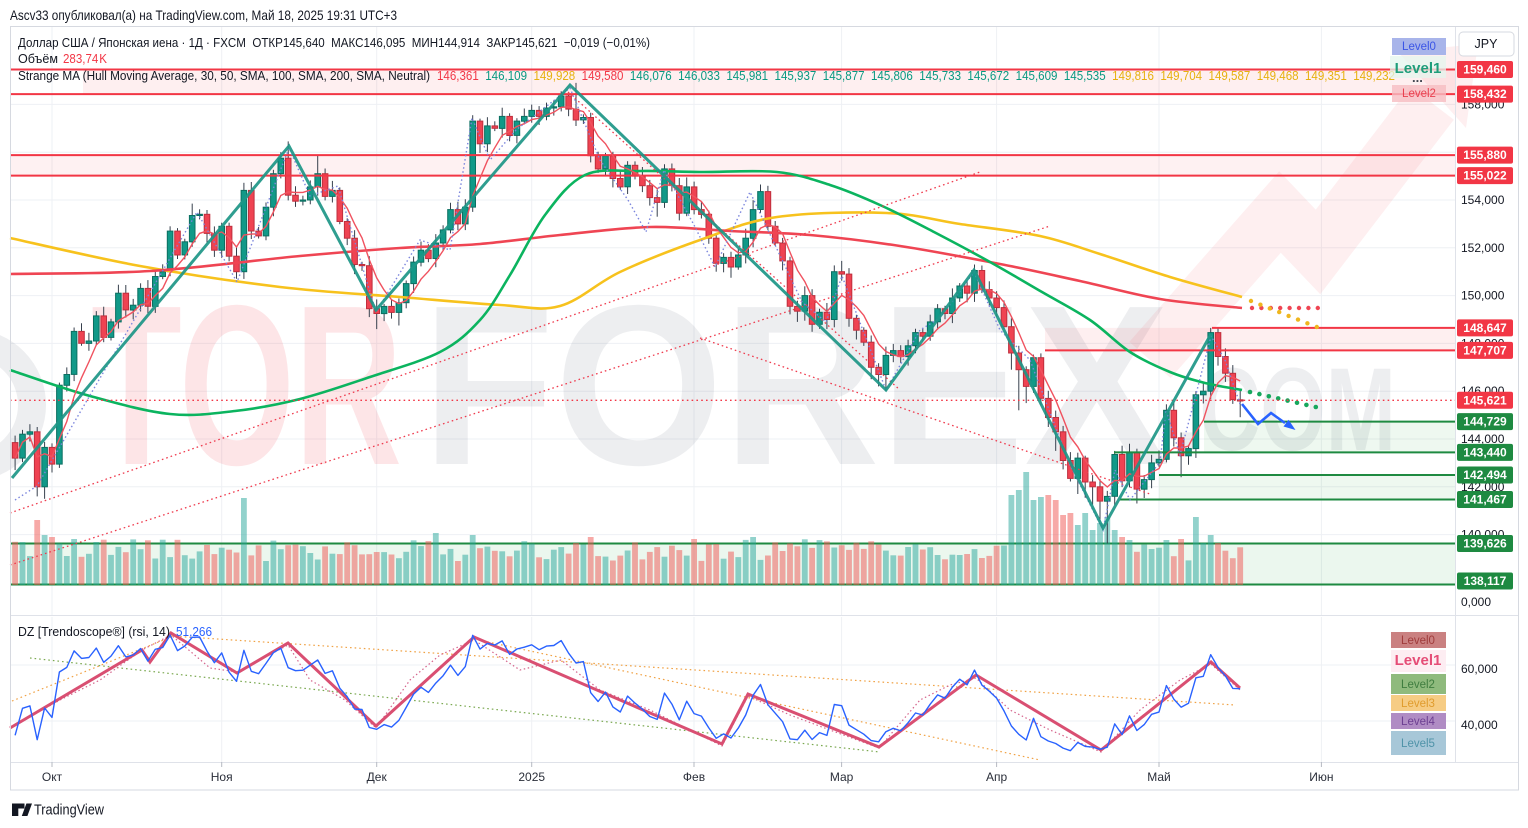  Describe the element at coordinates (795, 386) in the screenshot. I see `svg-text: FOREX` at that location.